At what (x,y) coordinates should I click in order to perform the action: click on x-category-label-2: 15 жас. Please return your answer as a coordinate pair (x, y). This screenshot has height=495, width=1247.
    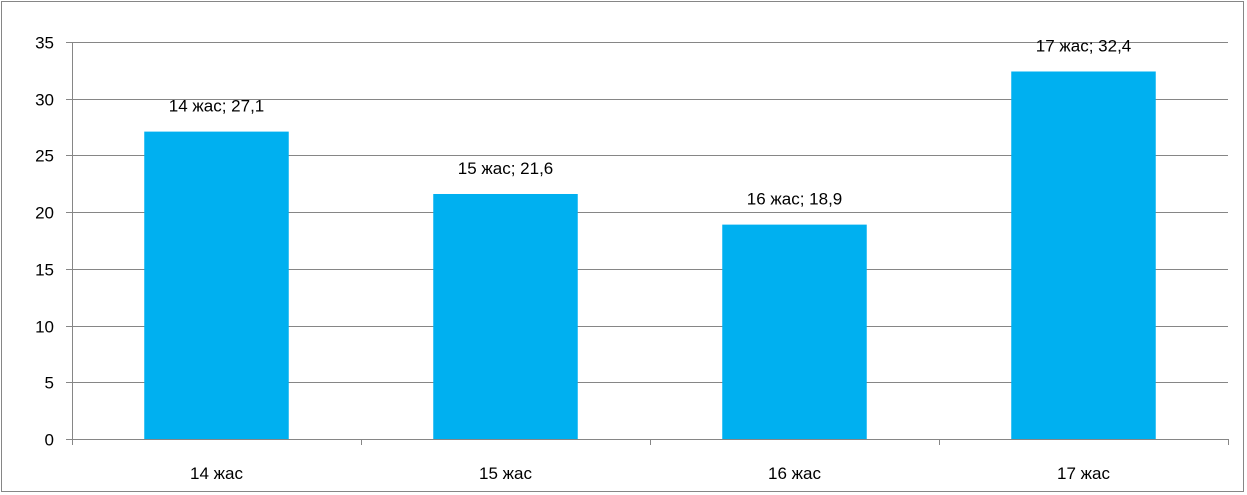
    Looking at the image, I should click on (505, 473).